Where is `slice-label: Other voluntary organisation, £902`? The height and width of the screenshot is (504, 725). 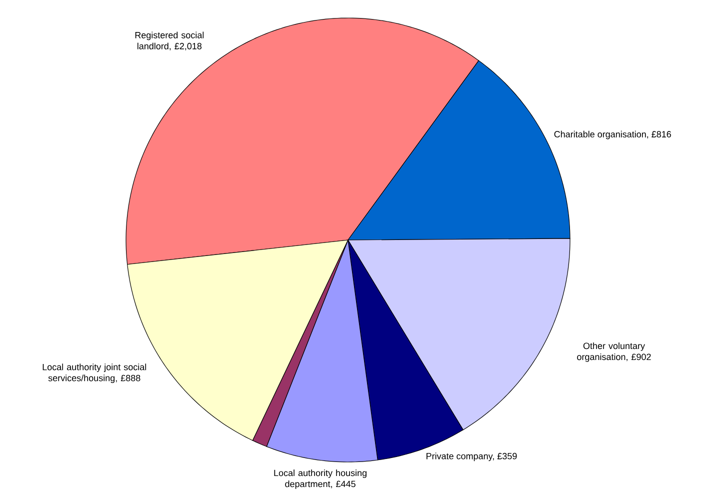
slice-label: Other voluntary organisation, £902 is located at coordinates (614, 352).